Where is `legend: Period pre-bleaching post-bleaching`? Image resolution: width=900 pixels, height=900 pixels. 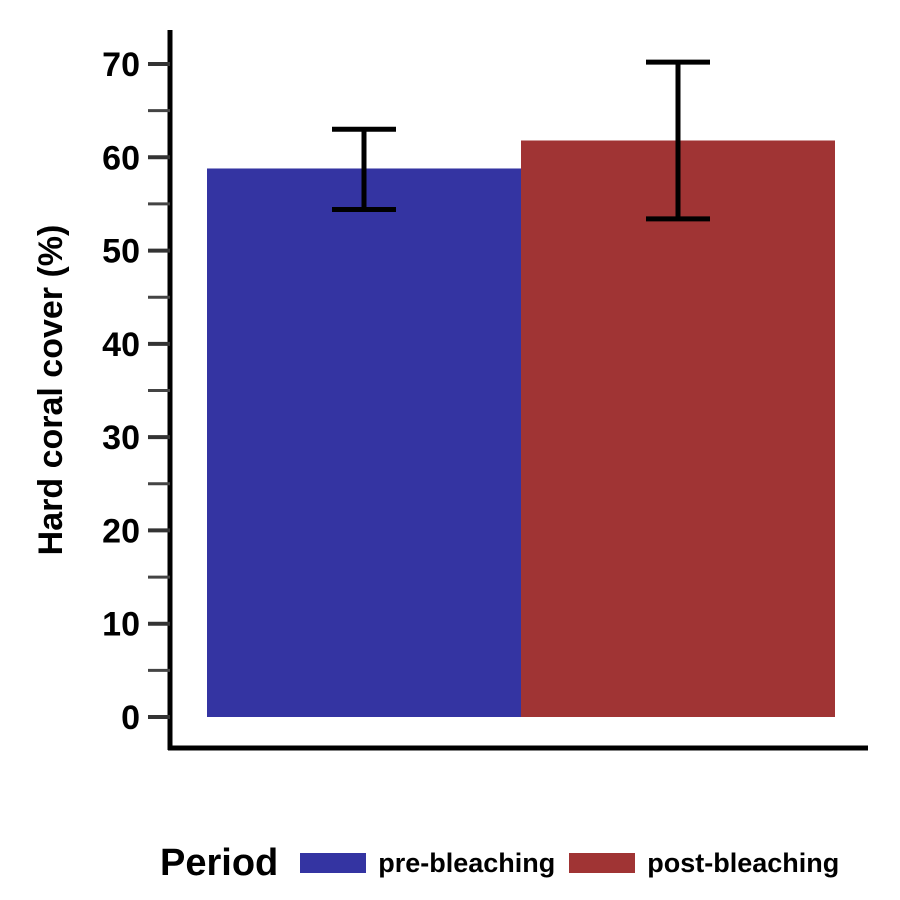
legend: Period pre-bleaching post-bleaching is located at coordinates (506, 863).